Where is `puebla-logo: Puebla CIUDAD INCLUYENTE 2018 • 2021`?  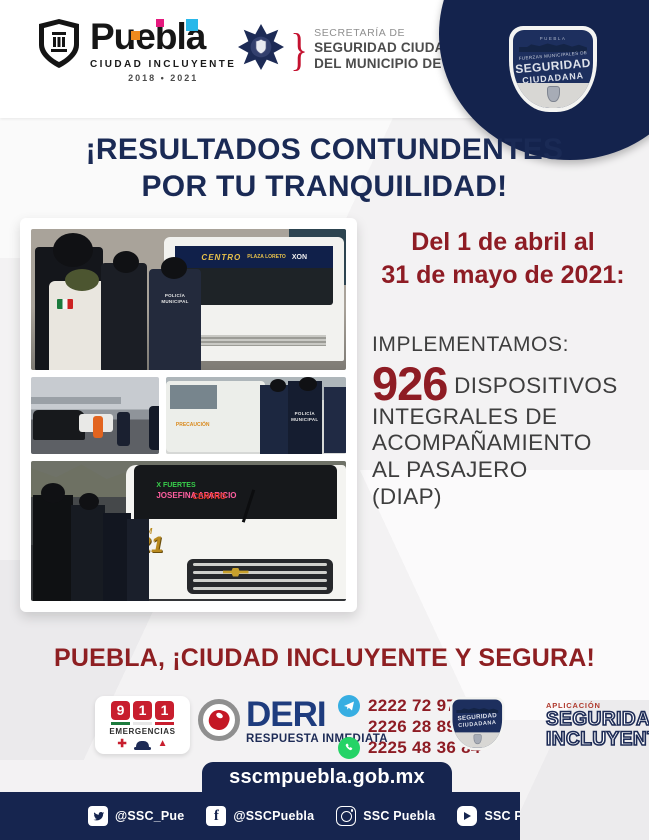 puebla-logo: Puebla CIUDAD INCLUYENTE 2018 • 2021 is located at coordinates (136, 50).